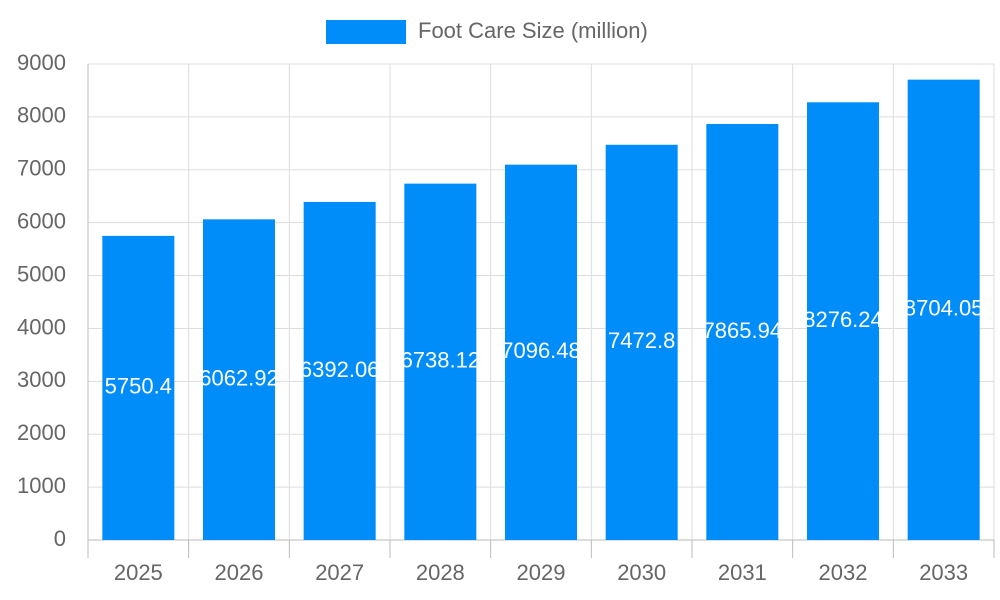 This screenshot has width=1000, height=600. What do you see at coordinates (339, 572) in the screenshot?
I see `x-tick-label: 2027` at bounding box center [339, 572].